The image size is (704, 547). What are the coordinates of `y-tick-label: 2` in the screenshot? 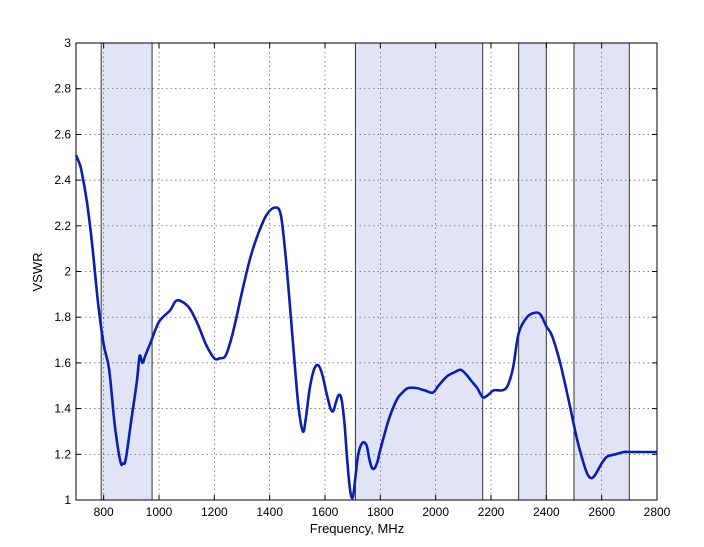 It's located at (67, 272).